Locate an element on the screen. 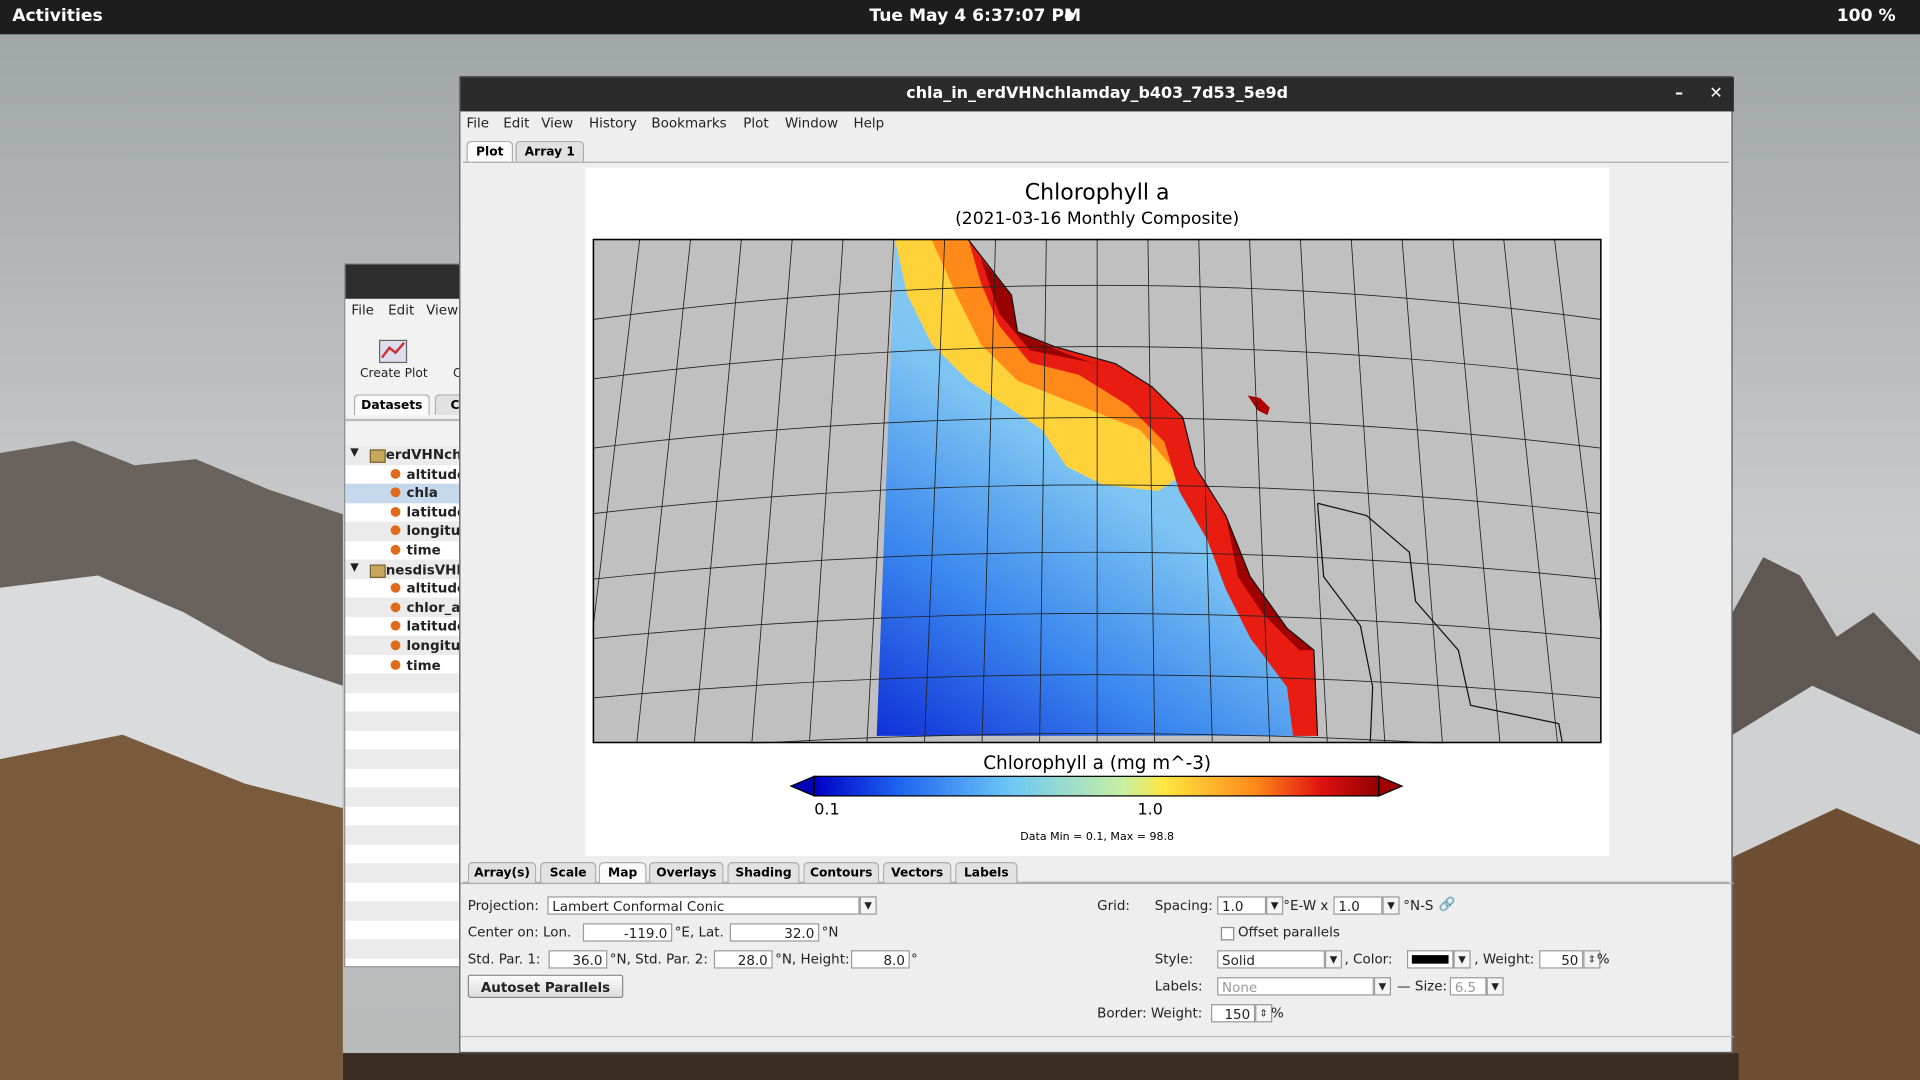 Image resolution: width=1920 pixels, height=1080 pixels. label: % is located at coordinates (1603, 959).